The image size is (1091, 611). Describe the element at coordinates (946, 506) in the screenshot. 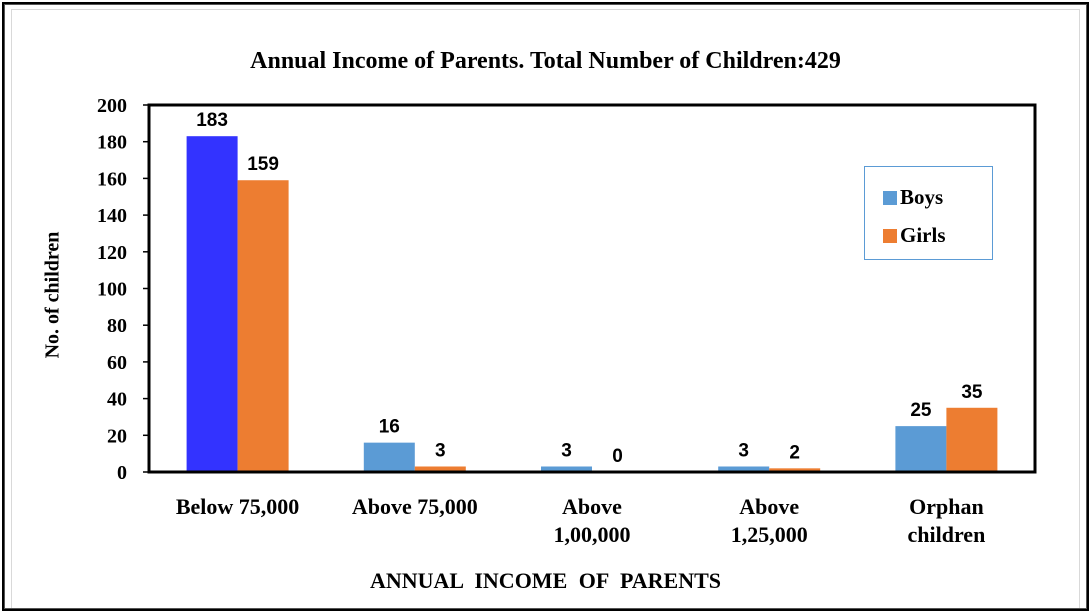

I see `x-category-label-line: Orphan` at that location.